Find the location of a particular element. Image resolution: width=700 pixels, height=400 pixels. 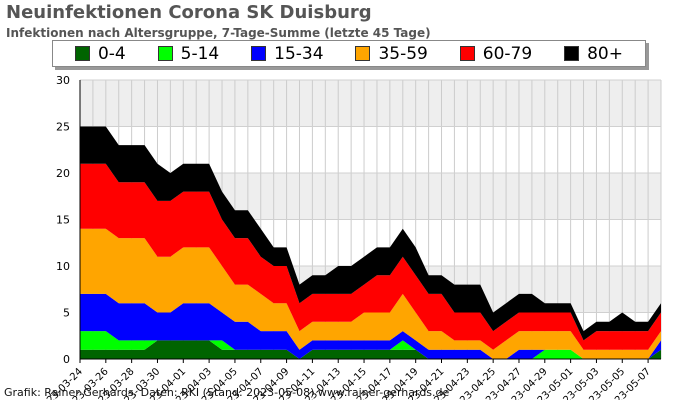

legend-item-80+: 80+ is located at coordinates (593, 54).